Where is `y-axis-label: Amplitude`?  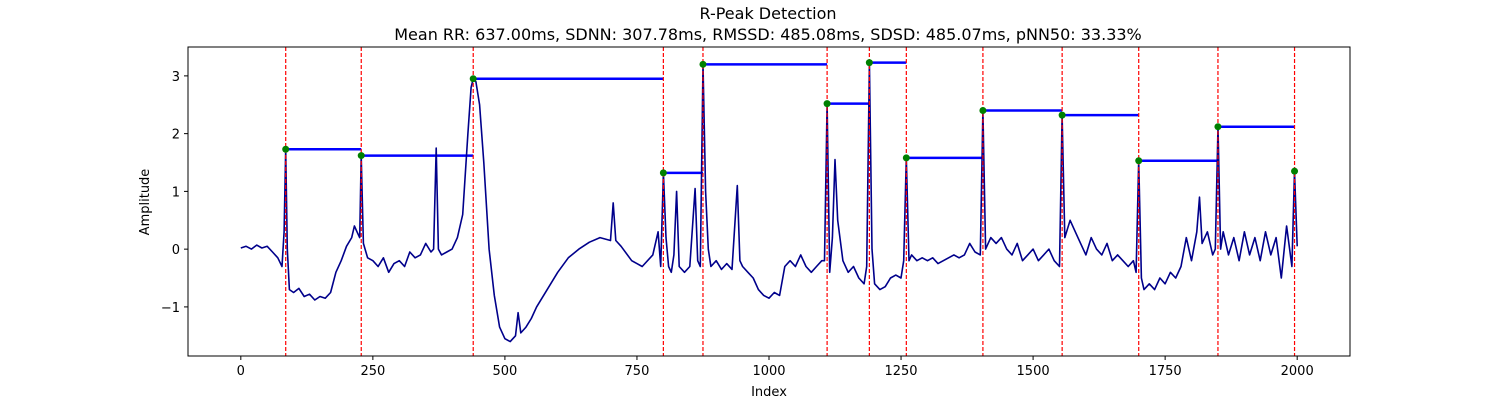 y-axis-label: Amplitude is located at coordinates (145, 202).